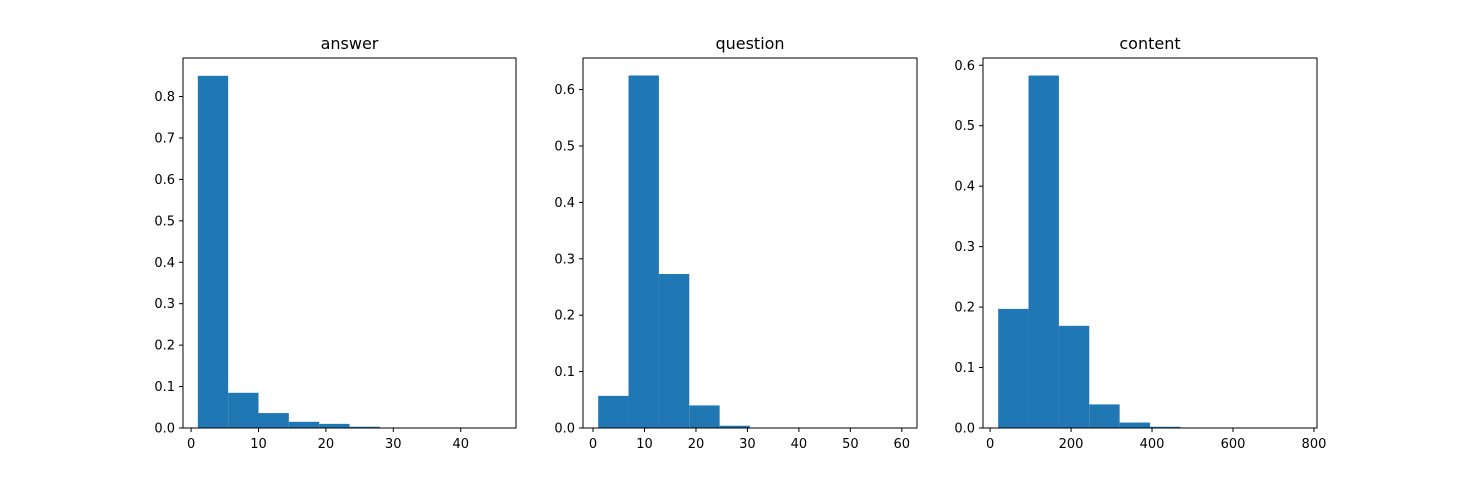 The height and width of the screenshot is (480, 1463). What do you see at coordinates (350, 43) in the screenshot?
I see `chart-title: answer` at bounding box center [350, 43].